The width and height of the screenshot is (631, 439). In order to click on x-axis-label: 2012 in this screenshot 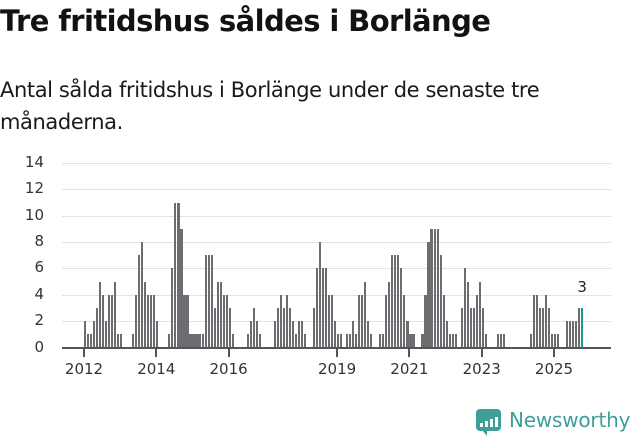, I will do `click(84, 368)`.